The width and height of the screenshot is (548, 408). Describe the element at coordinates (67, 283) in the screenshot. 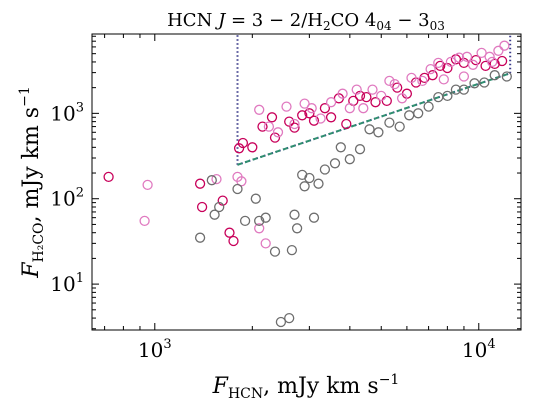

I see `tick-label: 101` at that location.